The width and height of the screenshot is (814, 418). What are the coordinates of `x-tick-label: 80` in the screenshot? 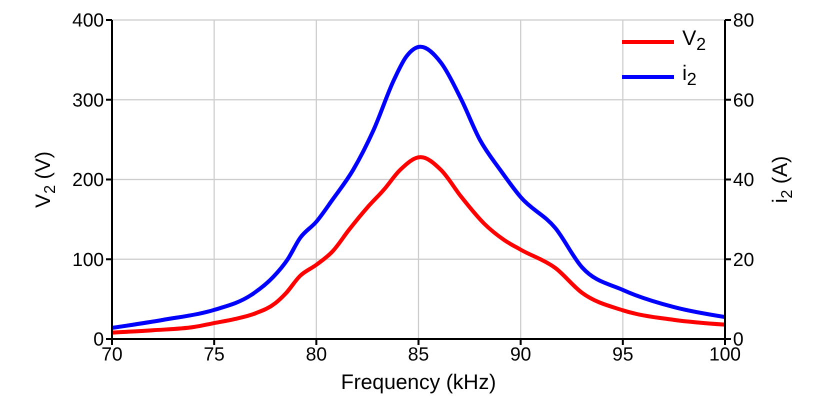 It's located at (316, 355).